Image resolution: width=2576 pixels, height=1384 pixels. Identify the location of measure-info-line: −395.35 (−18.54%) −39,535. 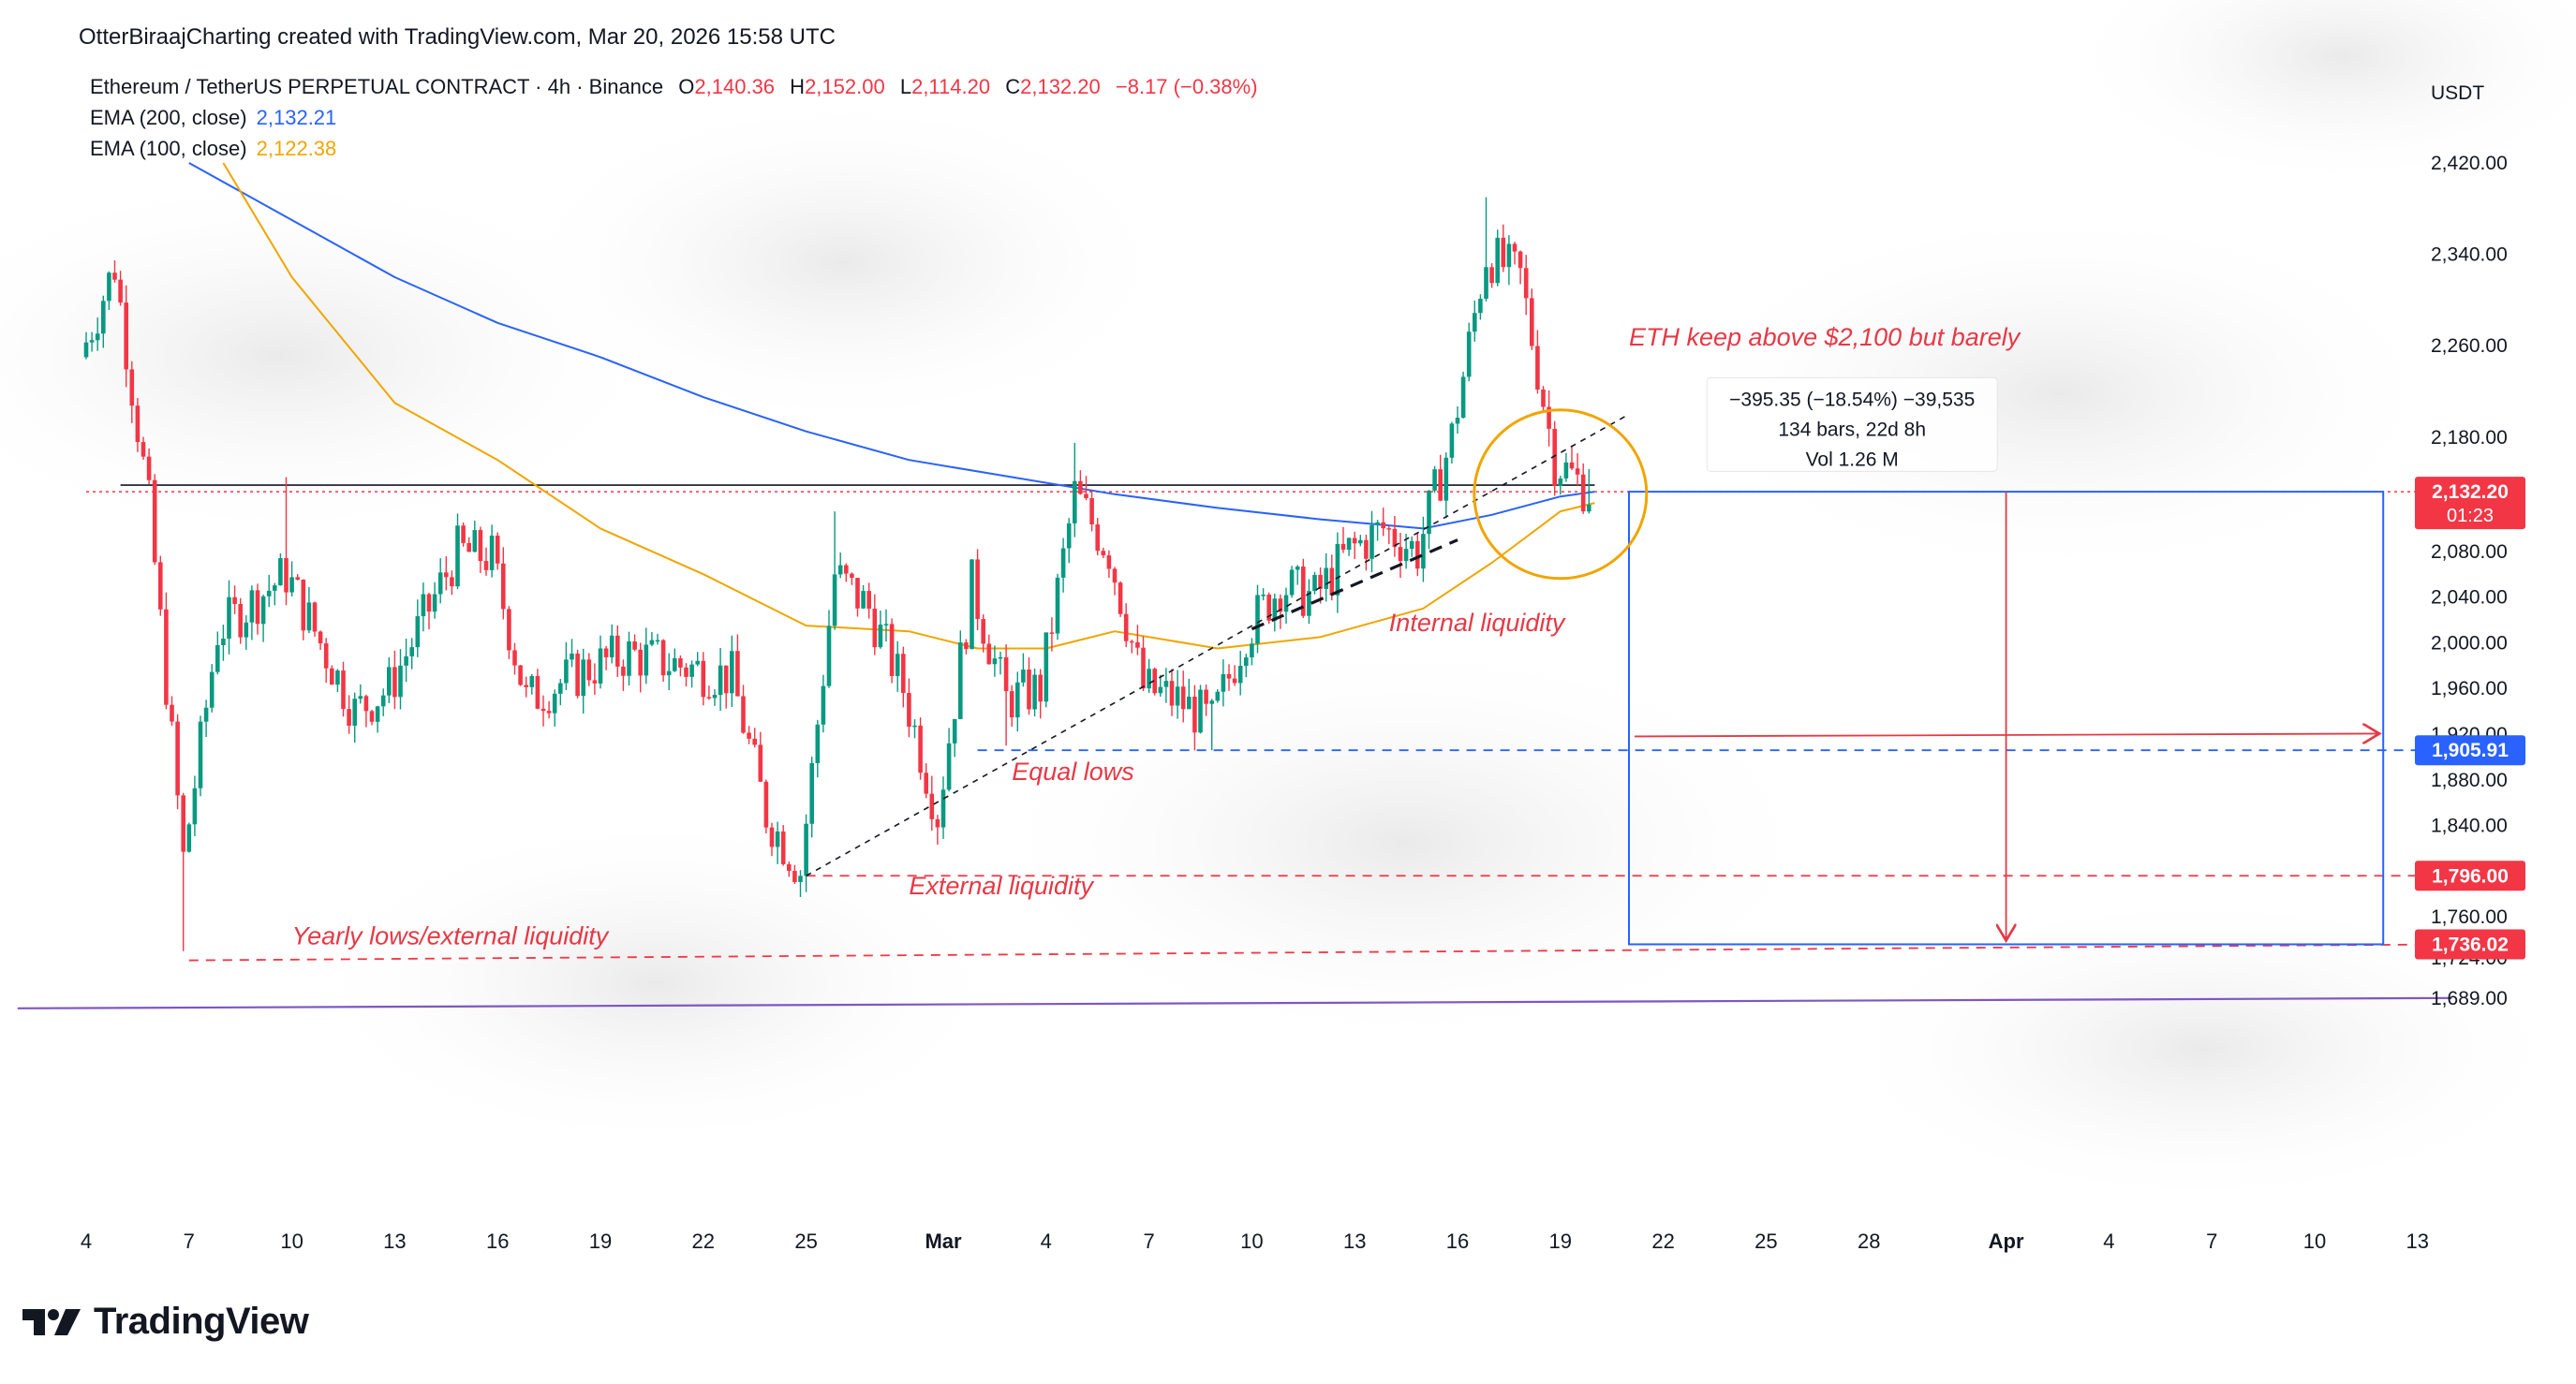
(1852, 399).